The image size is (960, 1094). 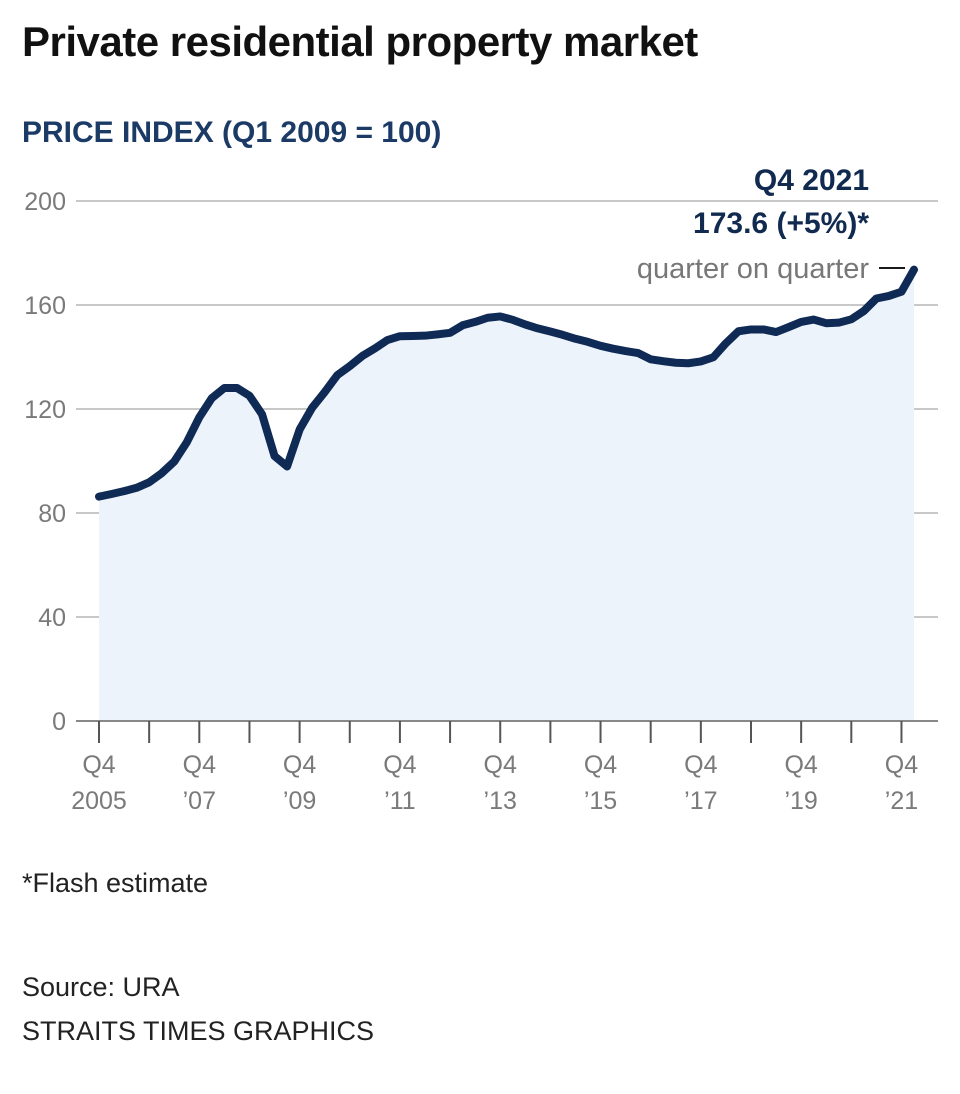 What do you see at coordinates (500, 801) in the screenshot?
I see `x-tick-label-year: ’13` at bounding box center [500, 801].